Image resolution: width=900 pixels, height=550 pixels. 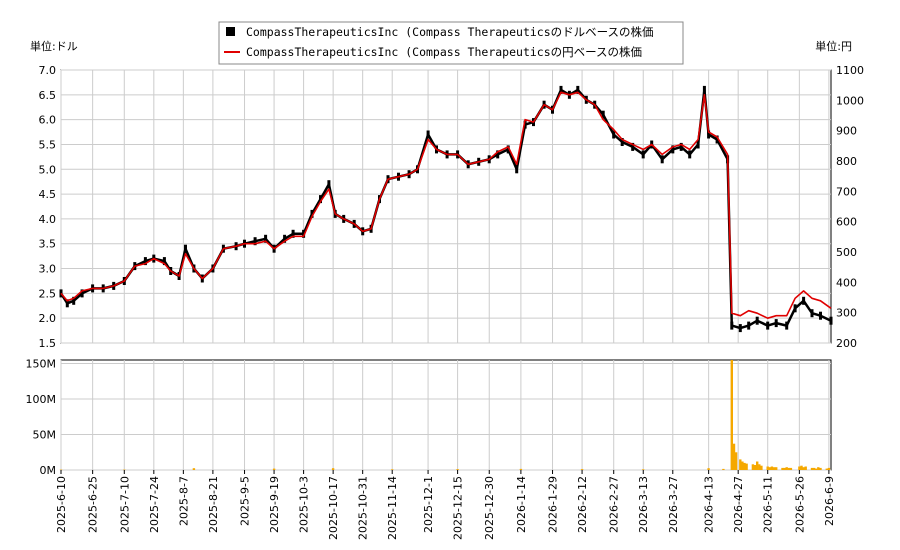 What do you see at coordinates (48, 470) in the screenshot?
I see `volume-tick-label: 0M` at bounding box center [48, 470].